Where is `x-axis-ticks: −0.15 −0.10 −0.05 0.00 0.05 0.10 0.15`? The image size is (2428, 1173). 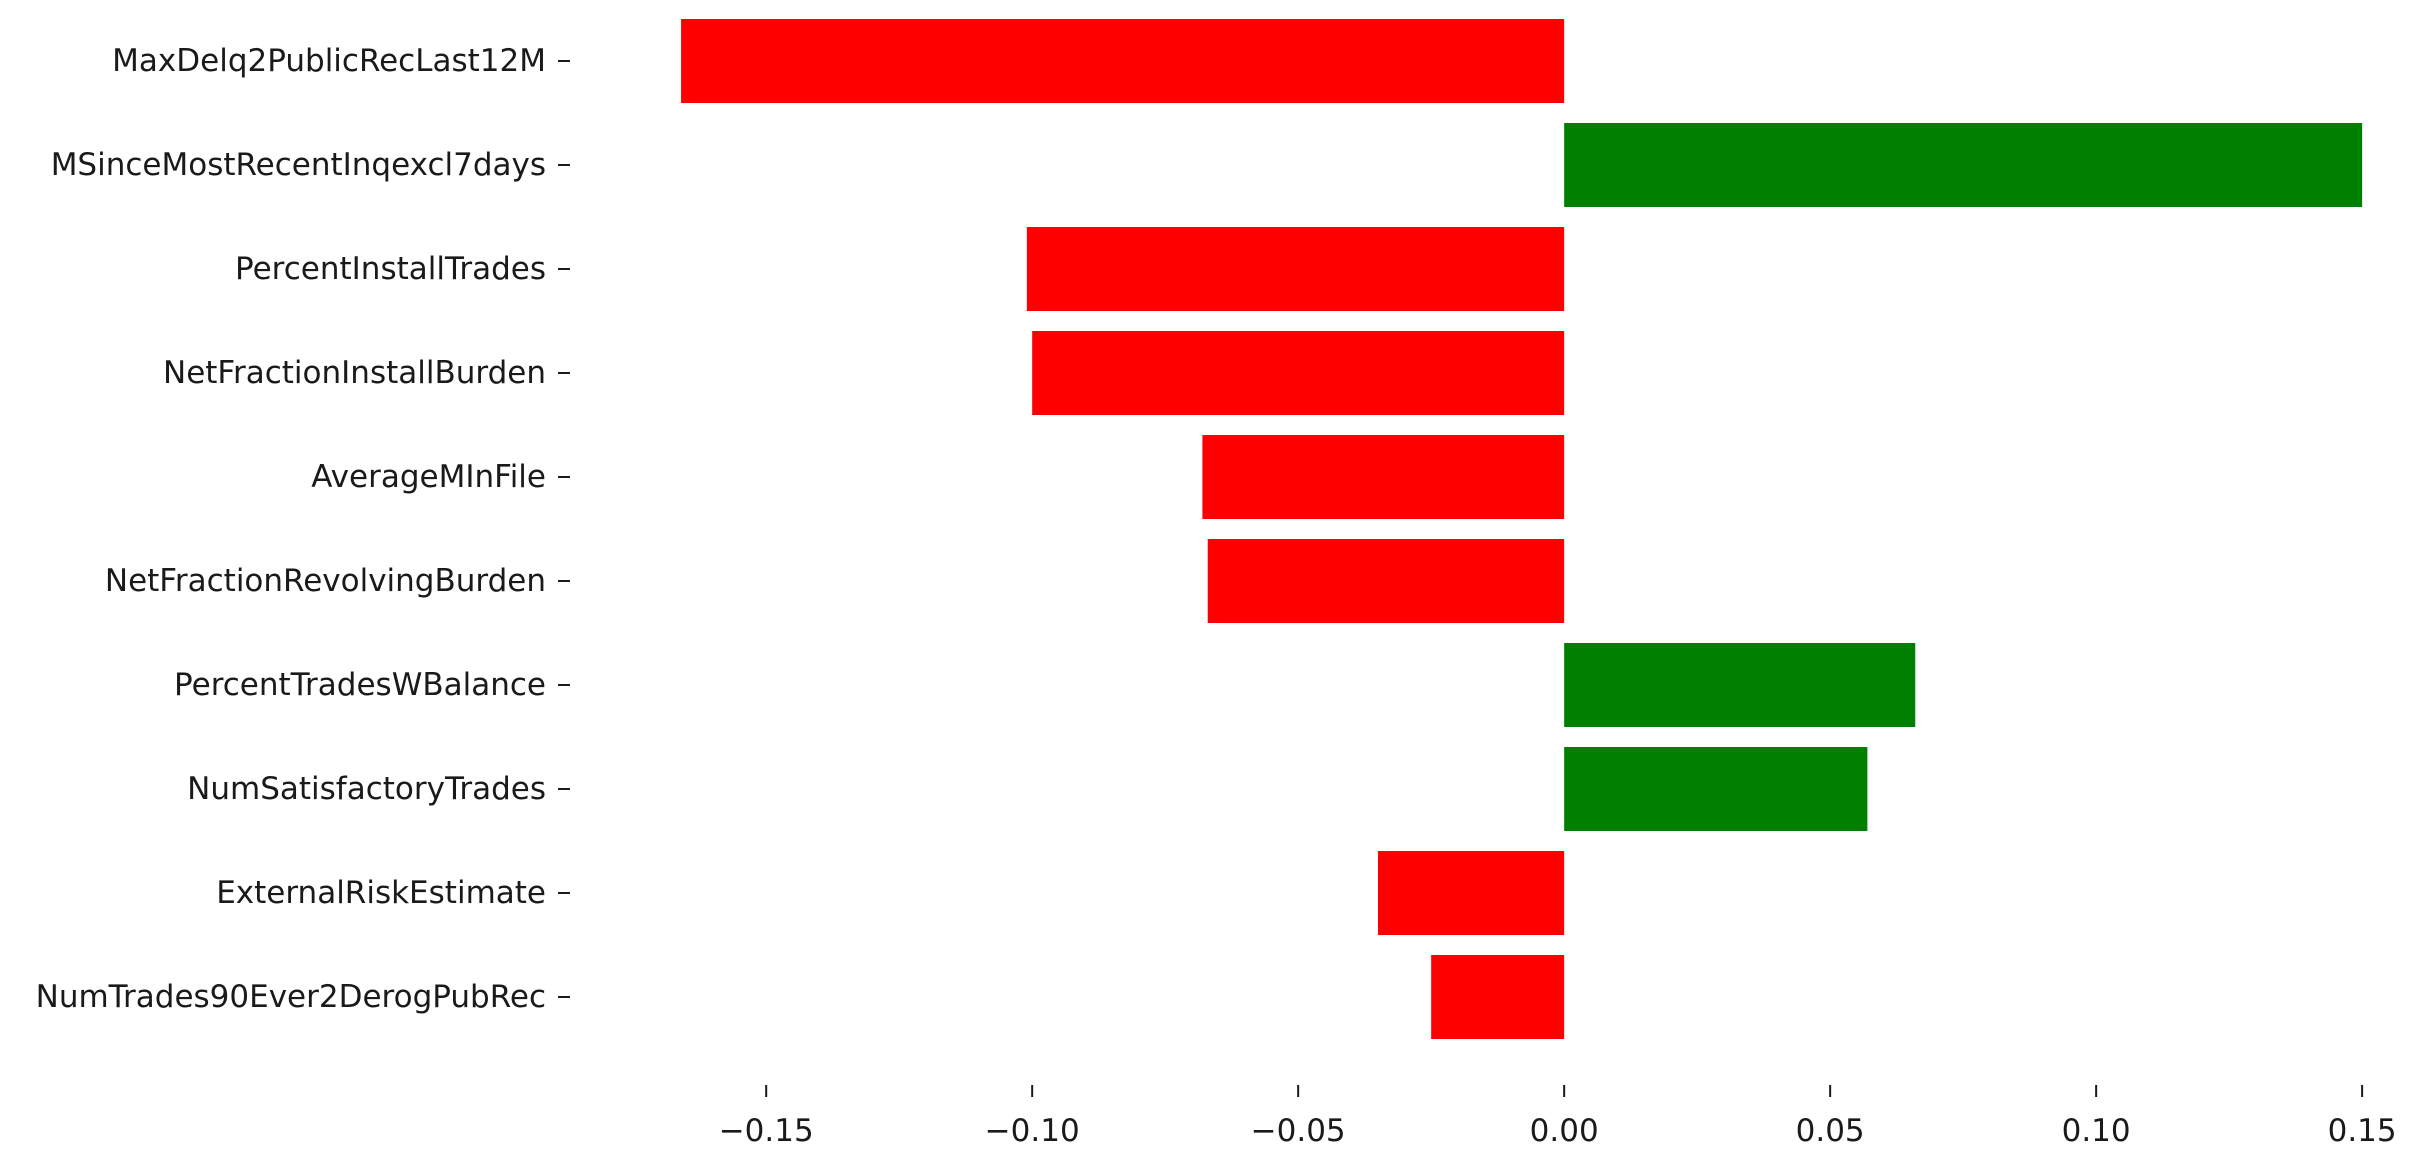
x-axis-ticks: −0.15 −0.10 −0.05 0.00 0.05 0.10 0.15 is located at coordinates (1558, 1117).